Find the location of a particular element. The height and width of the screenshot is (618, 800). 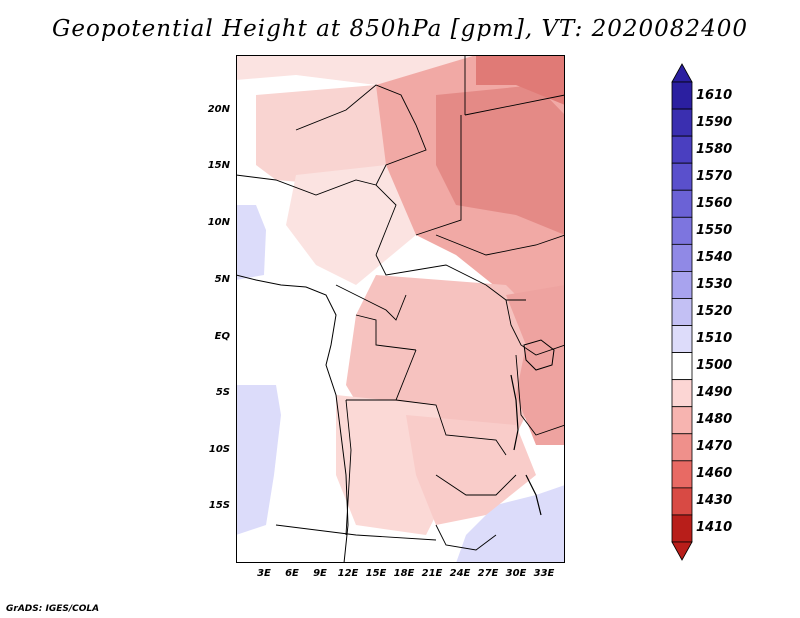

lon-label-6e: 6E is located at coordinates (292, 573).